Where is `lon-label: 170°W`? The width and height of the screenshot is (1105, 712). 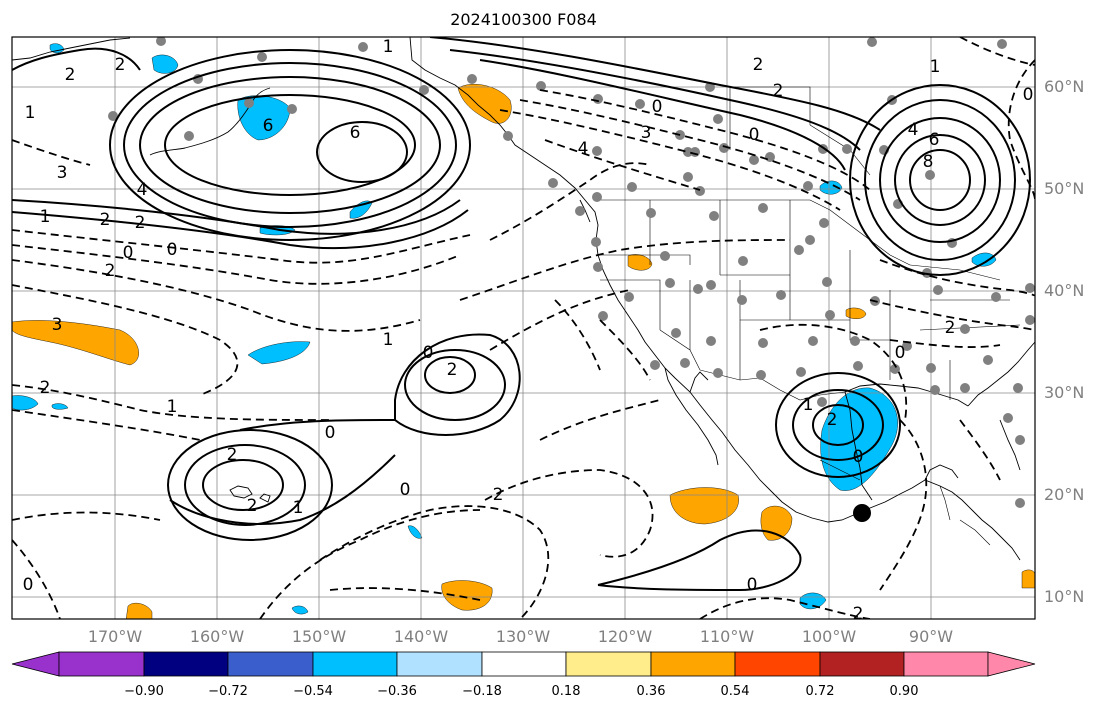 lon-label: 170°W is located at coordinates (115, 636).